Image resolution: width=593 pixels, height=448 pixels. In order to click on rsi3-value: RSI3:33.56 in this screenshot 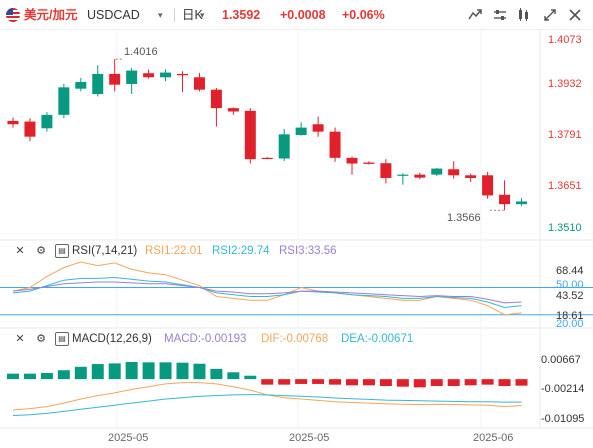, I will do `click(308, 251)`.